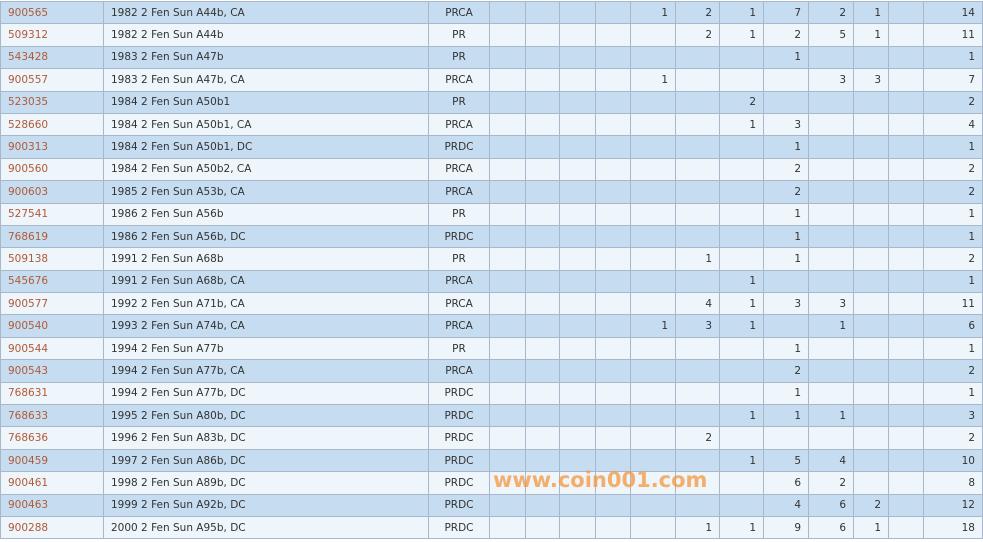 Image resolution: width=983 pixels, height=542 pixels. What do you see at coordinates (953, 438) in the screenshot?
I see `row-total: 2` at bounding box center [953, 438].